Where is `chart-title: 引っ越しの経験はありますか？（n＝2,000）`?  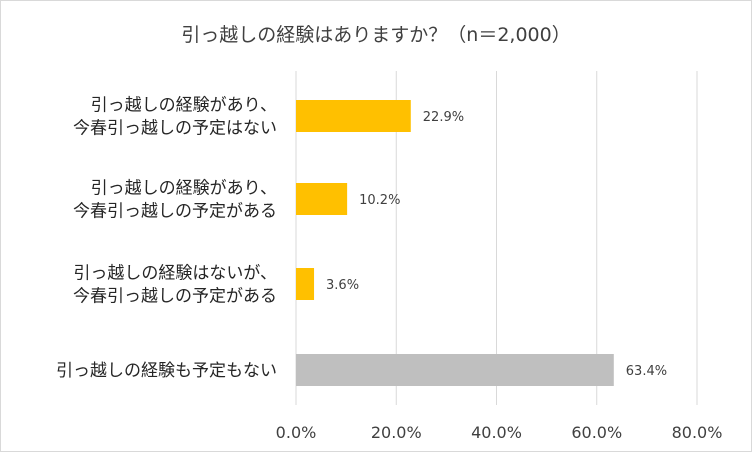 chart-title: 引っ越しの経験はありますか？（n＝2,000） is located at coordinates (375, 35).